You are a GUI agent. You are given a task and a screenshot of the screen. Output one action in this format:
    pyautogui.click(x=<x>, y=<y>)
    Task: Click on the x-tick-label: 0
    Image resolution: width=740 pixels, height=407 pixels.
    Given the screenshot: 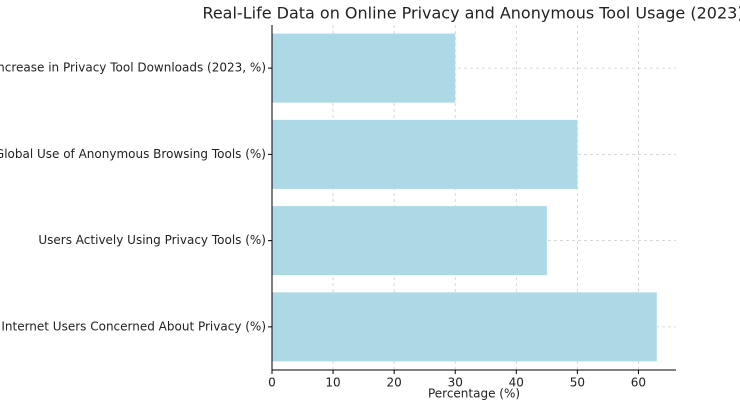 What is the action you would take?
    pyautogui.click(x=272, y=383)
    